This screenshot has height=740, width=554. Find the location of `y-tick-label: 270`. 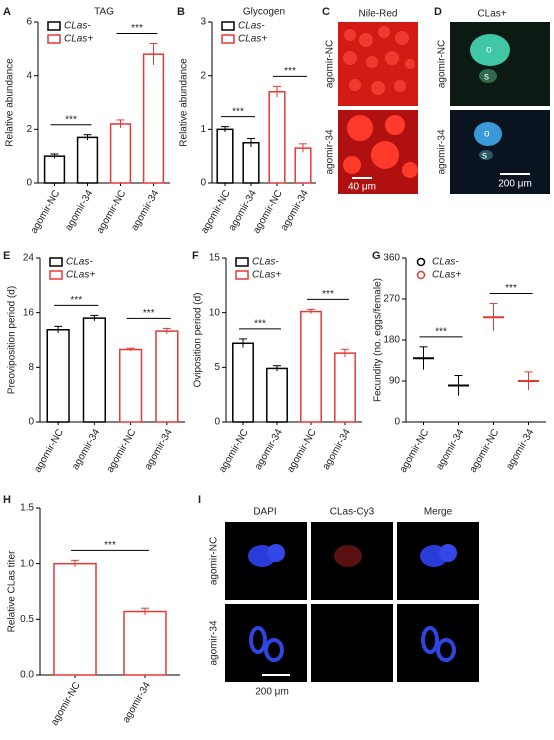

y-tick-label: 270 is located at coordinates (391, 299).